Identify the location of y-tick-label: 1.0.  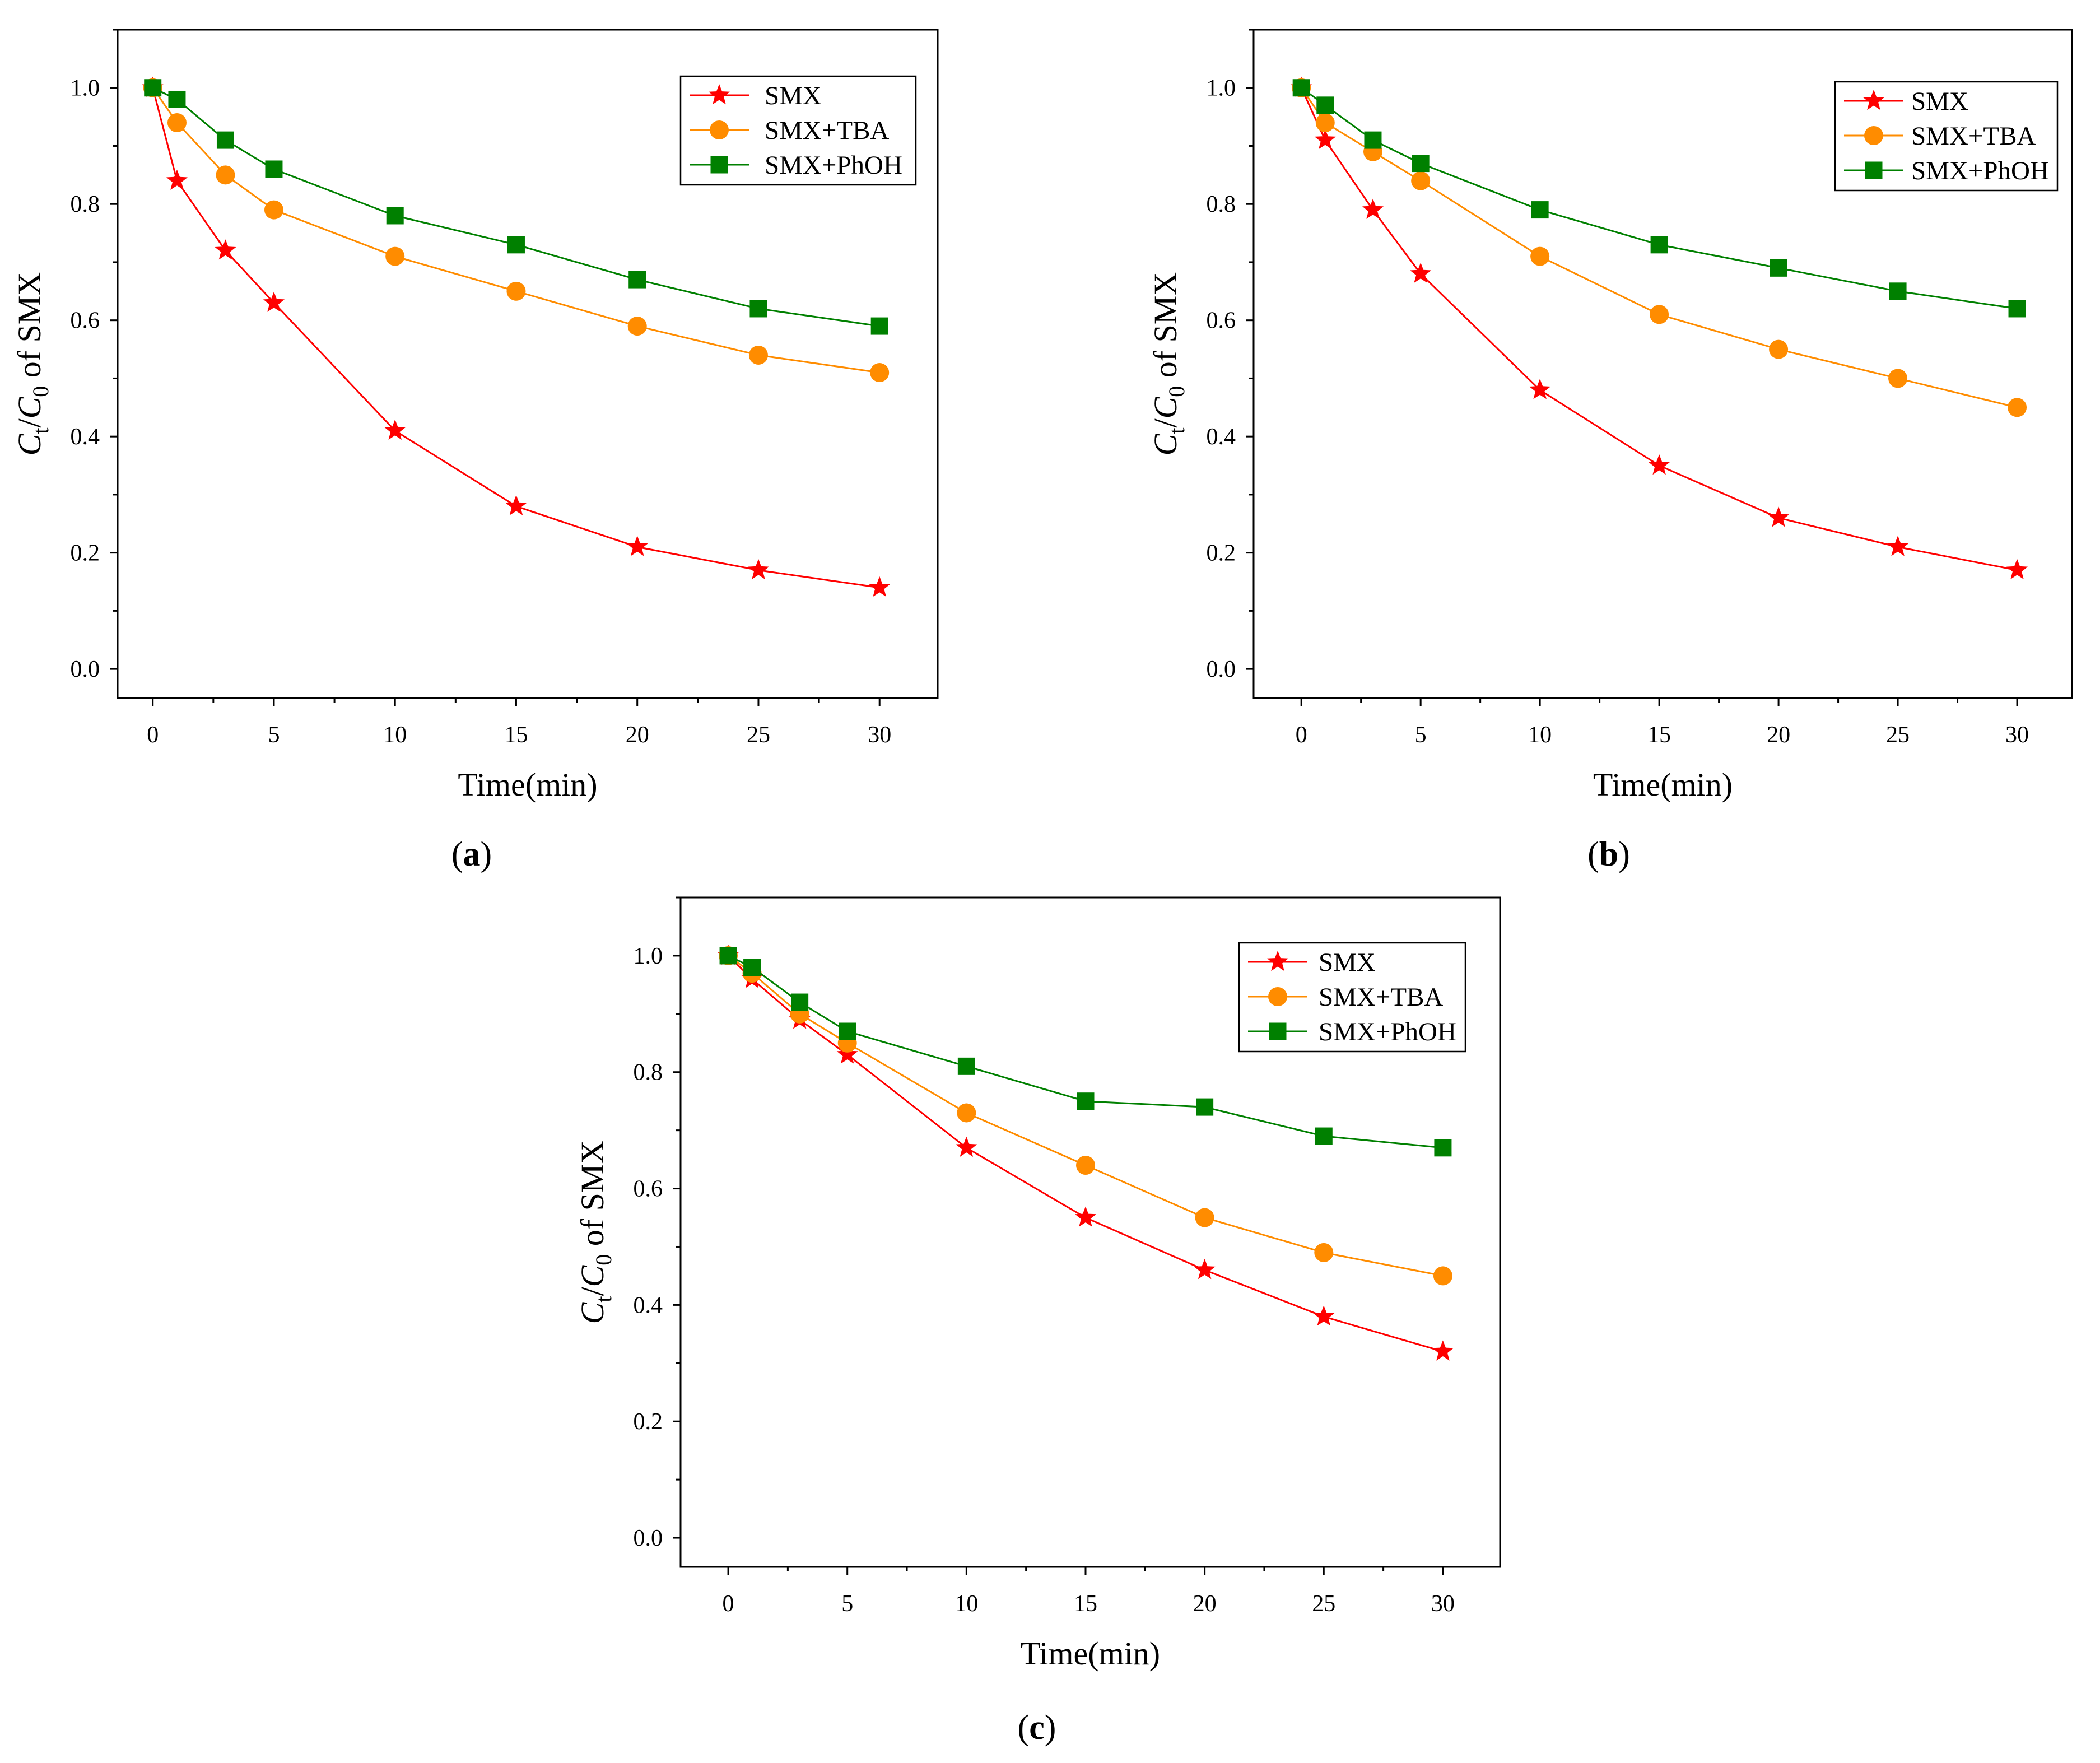
(1221, 88).